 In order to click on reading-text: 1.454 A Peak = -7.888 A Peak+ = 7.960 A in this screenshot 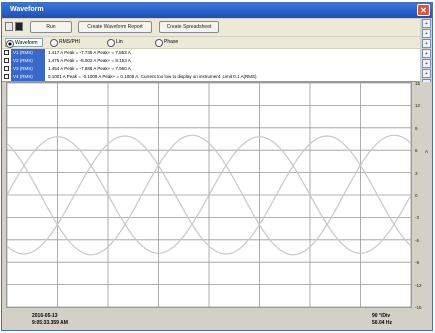, I will do `click(89, 68)`.